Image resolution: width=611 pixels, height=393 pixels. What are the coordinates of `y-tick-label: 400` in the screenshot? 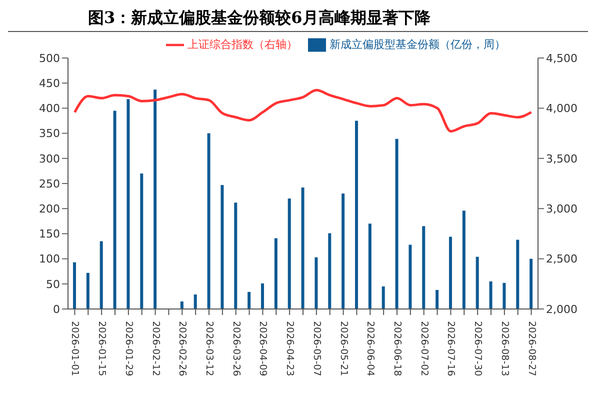 It's located at (49, 109).